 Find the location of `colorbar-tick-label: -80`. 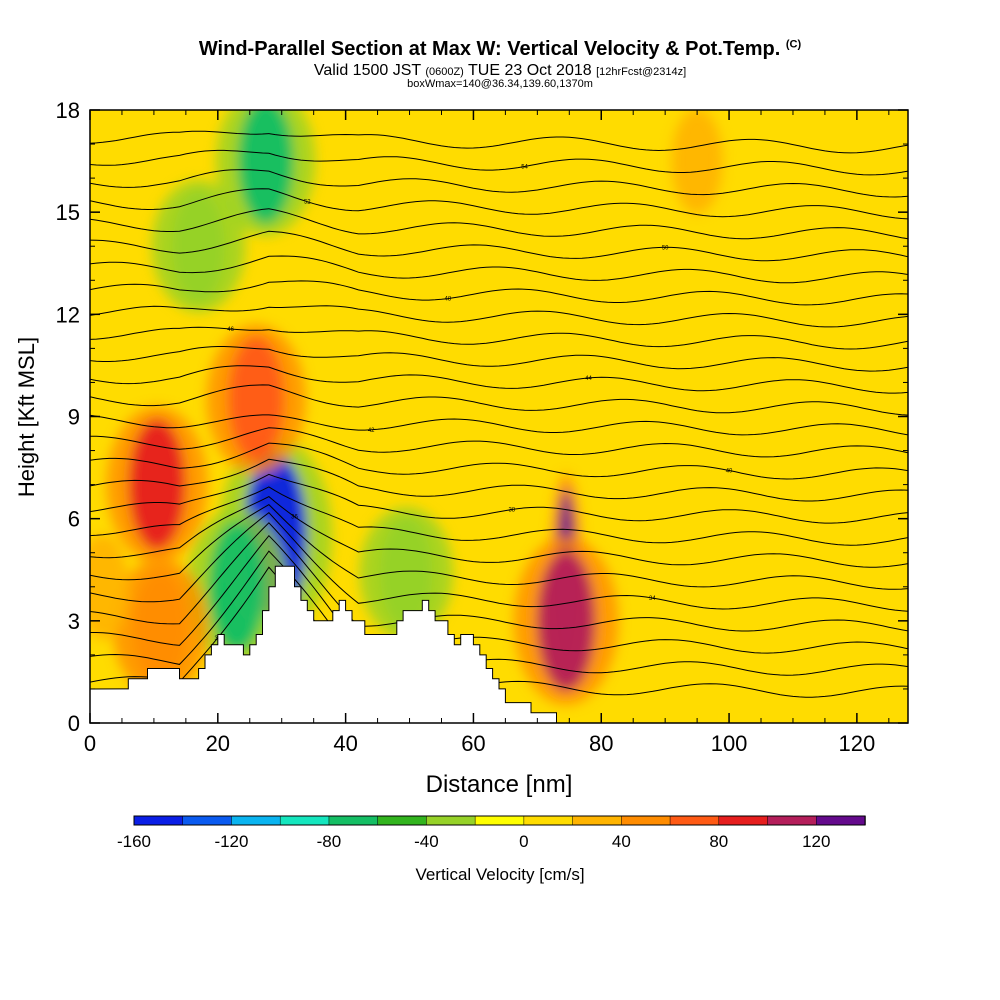

colorbar-tick-label: -80 is located at coordinates (329, 841).